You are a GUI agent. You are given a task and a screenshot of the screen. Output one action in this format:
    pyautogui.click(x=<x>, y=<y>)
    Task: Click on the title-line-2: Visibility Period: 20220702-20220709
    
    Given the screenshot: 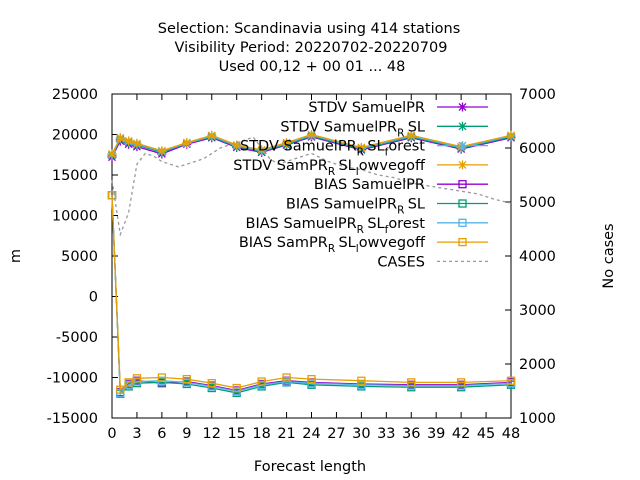 What is the action you would take?
    pyautogui.click(x=311, y=48)
    